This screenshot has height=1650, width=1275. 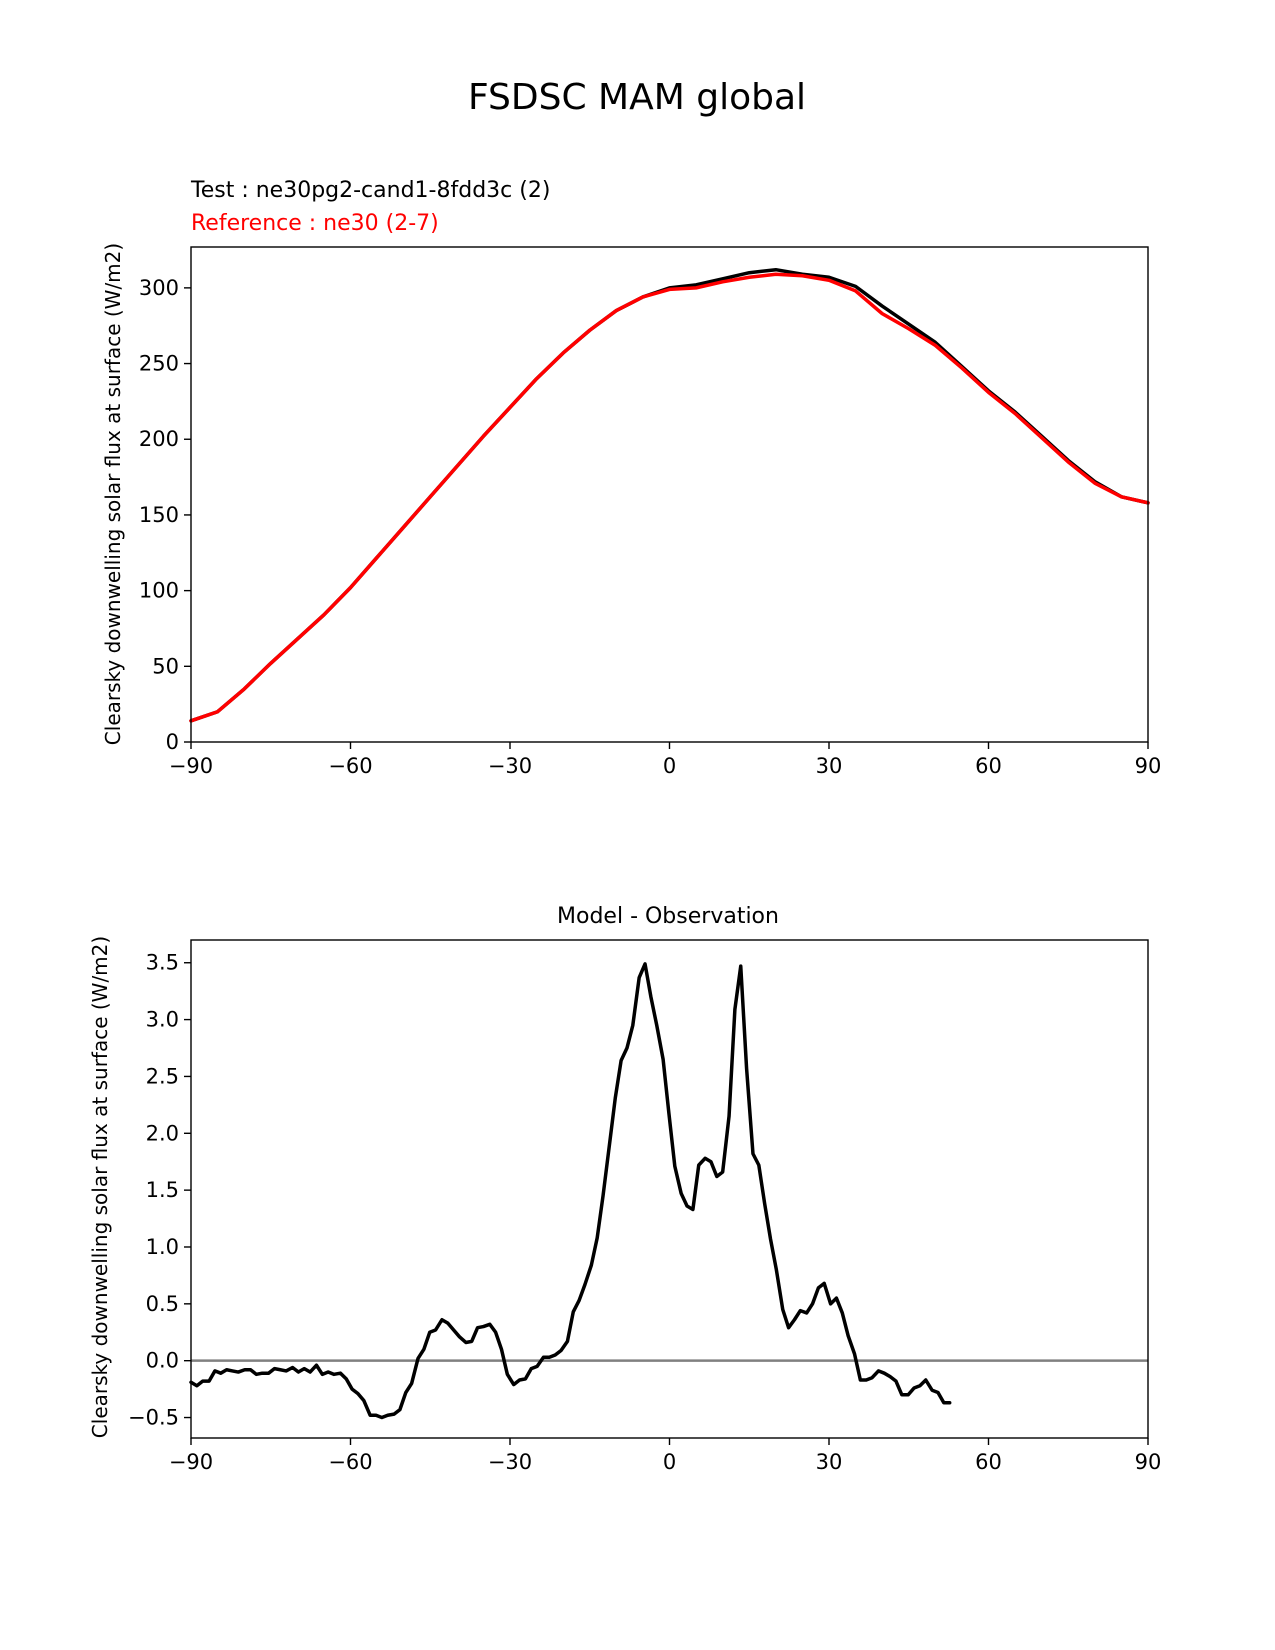 What do you see at coordinates (162, 1076) in the screenshot?
I see `y-tick-label: 2.5` at bounding box center [162, 1076].